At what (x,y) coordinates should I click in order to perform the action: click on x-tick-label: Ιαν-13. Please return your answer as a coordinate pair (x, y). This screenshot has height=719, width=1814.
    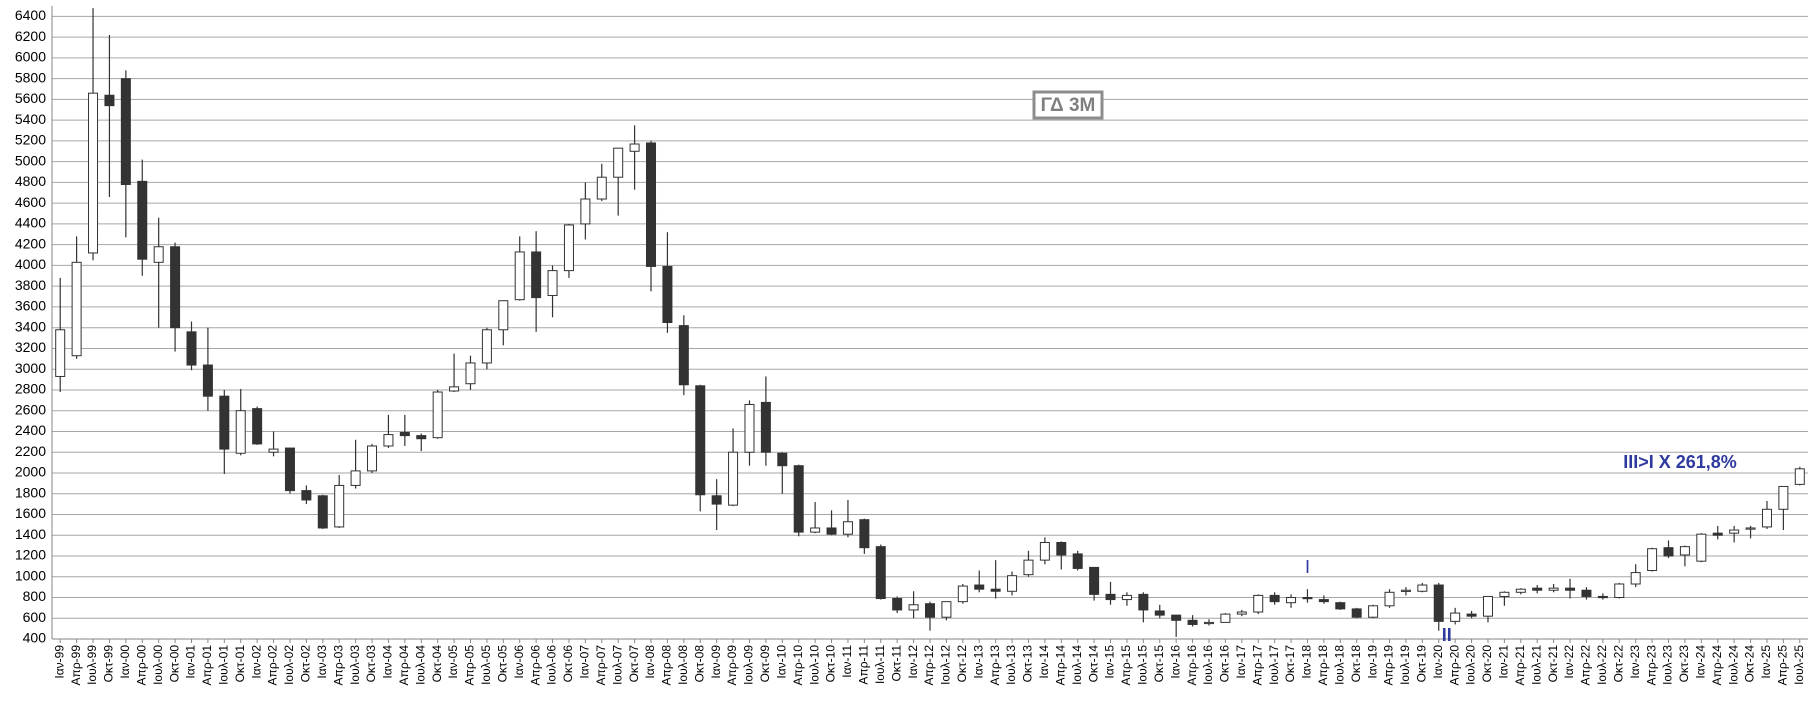
    Looking at the image, I should click on (978, 662).